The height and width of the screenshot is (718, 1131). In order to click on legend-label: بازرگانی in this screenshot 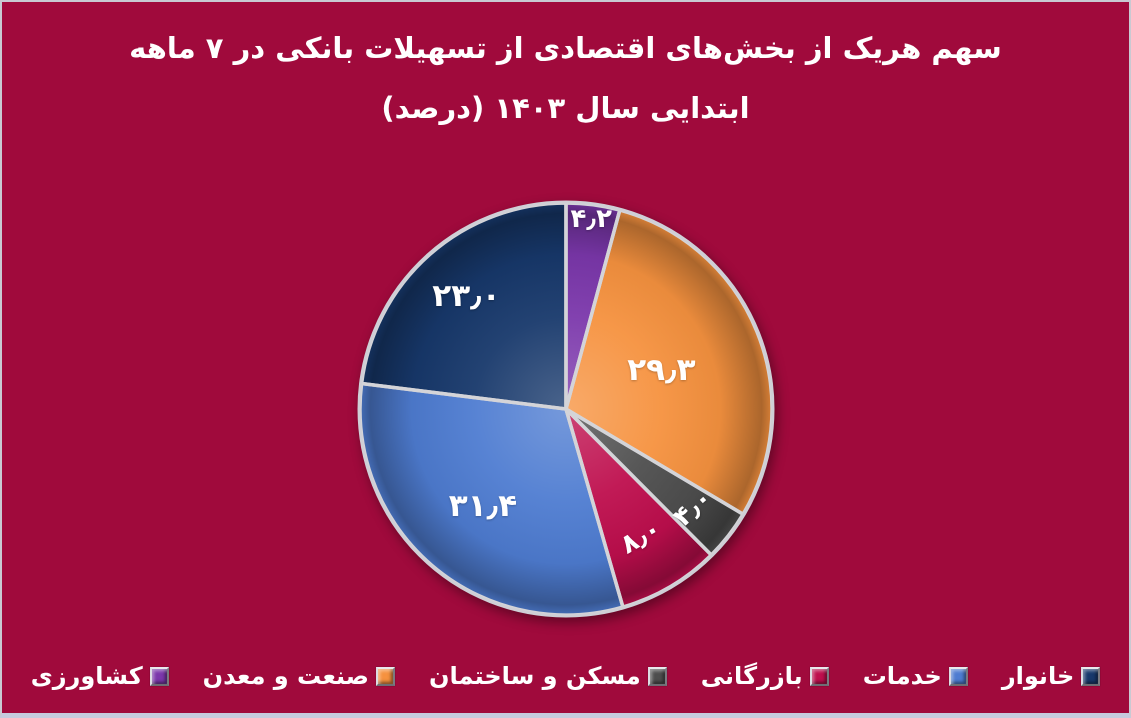, I will do `click(751, 676)`.